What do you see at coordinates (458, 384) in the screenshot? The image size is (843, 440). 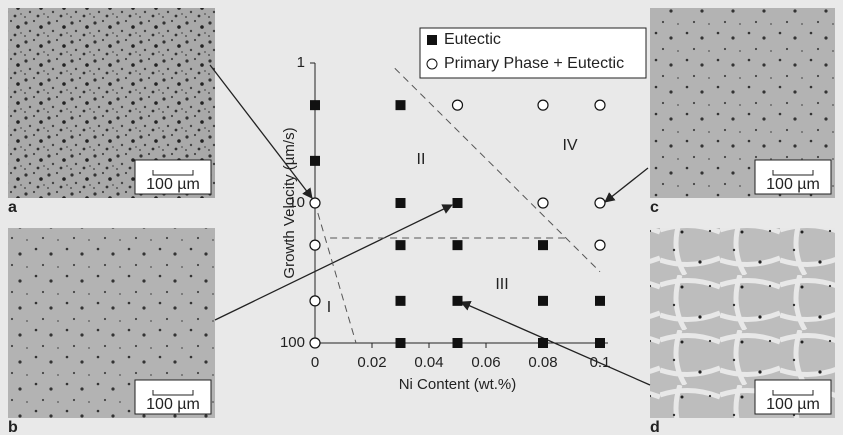 I see `x-axis-label: Ni Content (wt.%)` at bounding box center [458, 384].